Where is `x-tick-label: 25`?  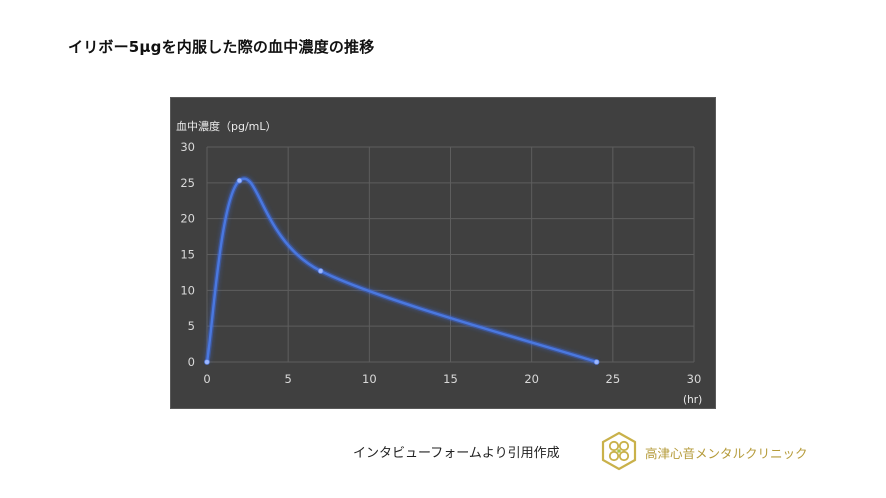
x-tick-label: 25 is located at coordinates (613, 379).